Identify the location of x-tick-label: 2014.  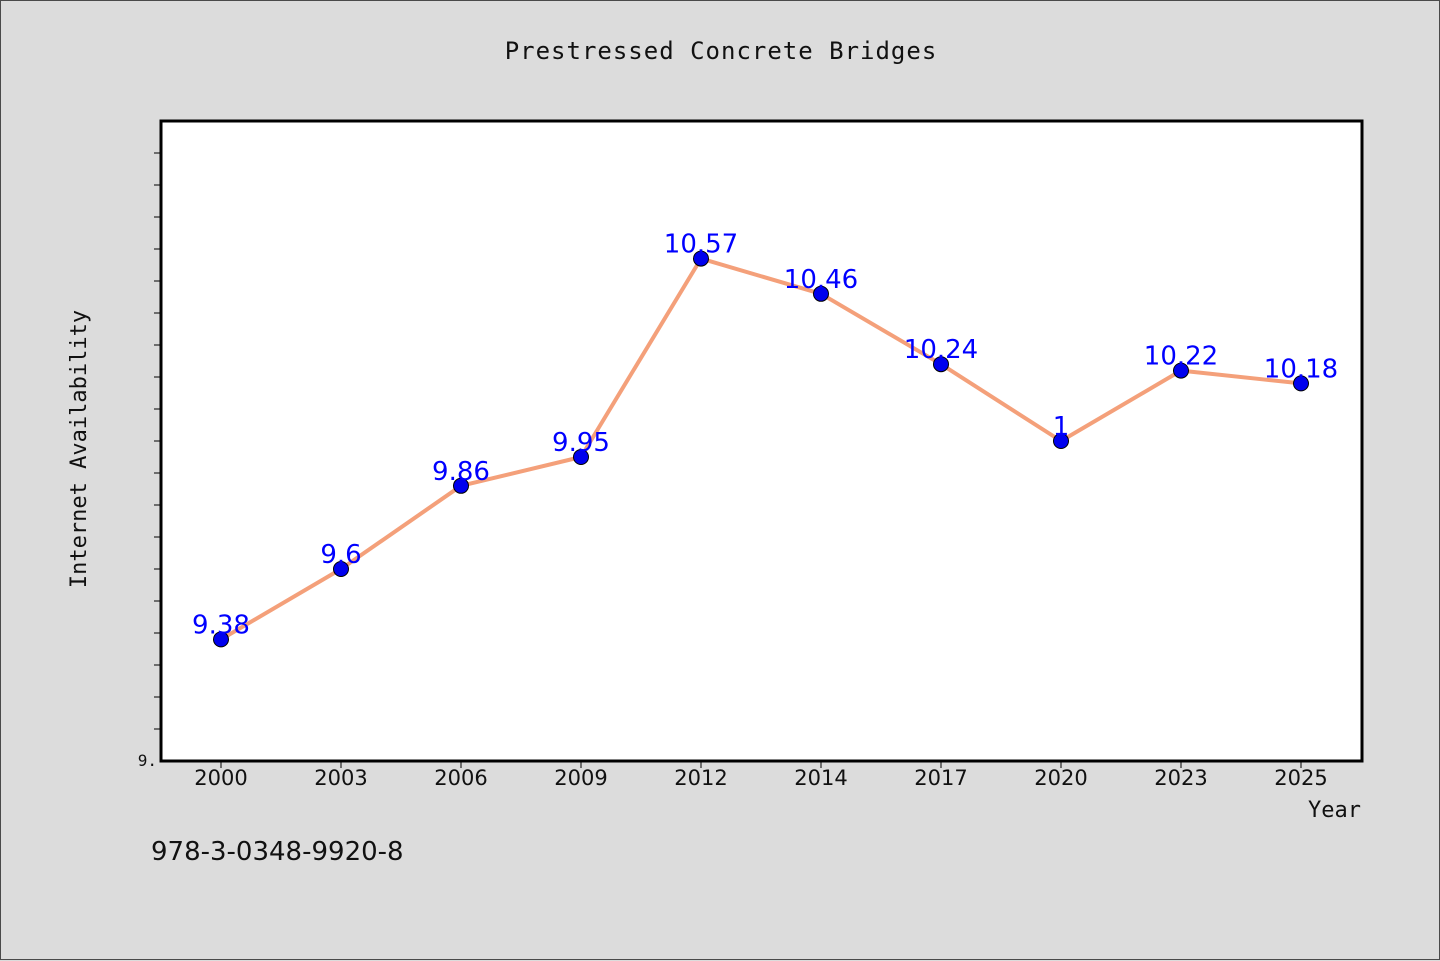
(820, 778).